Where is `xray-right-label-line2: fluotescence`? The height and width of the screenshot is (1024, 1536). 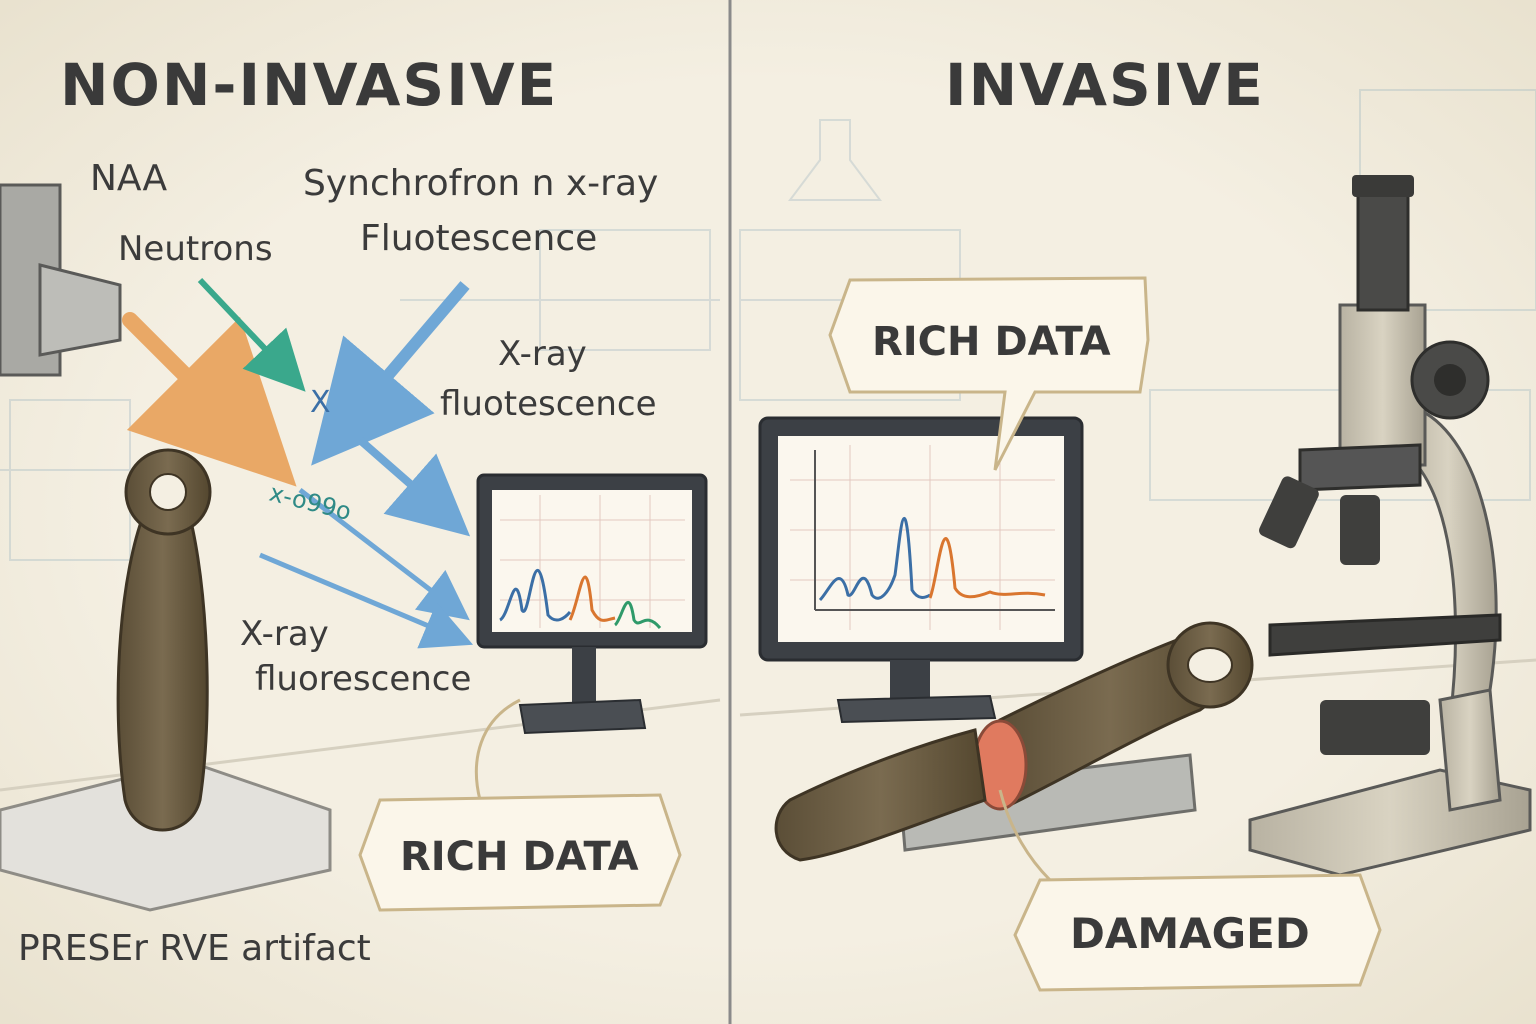
xray-right-label-line2: fluotescence is located at coordinates (548, 404).